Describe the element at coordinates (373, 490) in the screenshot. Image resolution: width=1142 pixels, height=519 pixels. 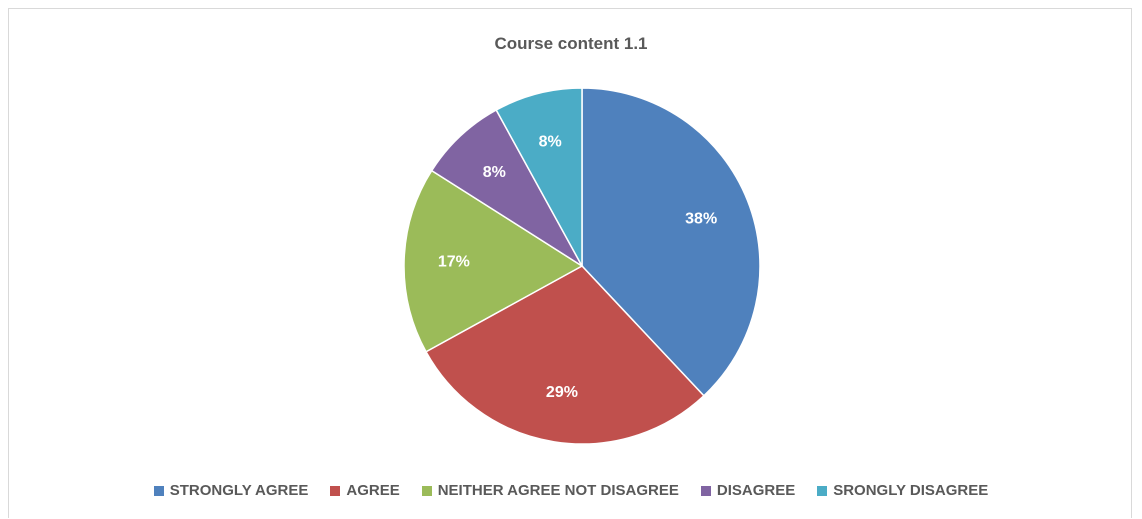
I see `legend-label: AGREE` at that location.